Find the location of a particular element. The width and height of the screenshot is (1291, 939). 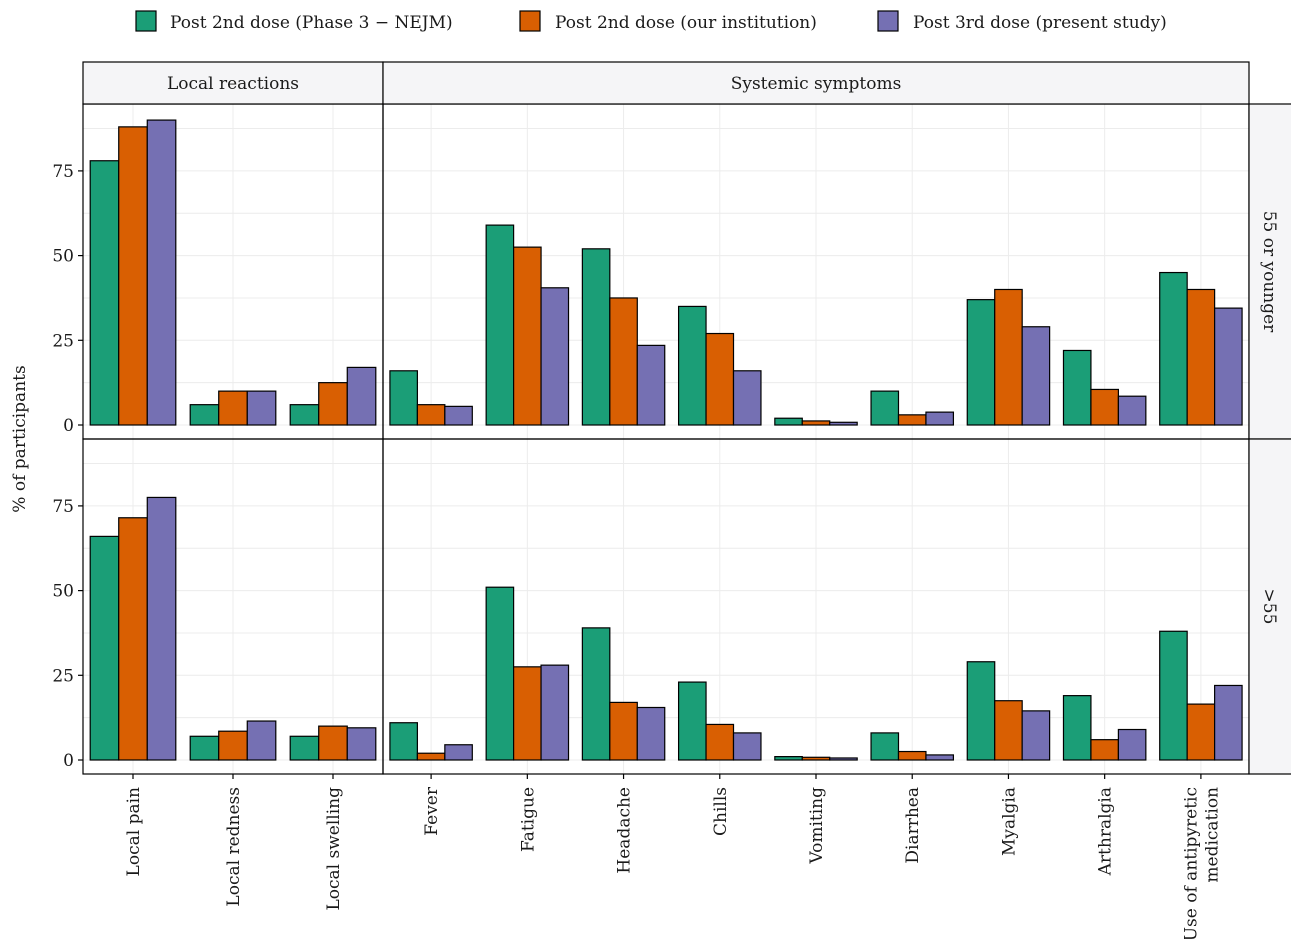

bar-55-or-younger-chills-s3 is located at coordinates (747, 398).